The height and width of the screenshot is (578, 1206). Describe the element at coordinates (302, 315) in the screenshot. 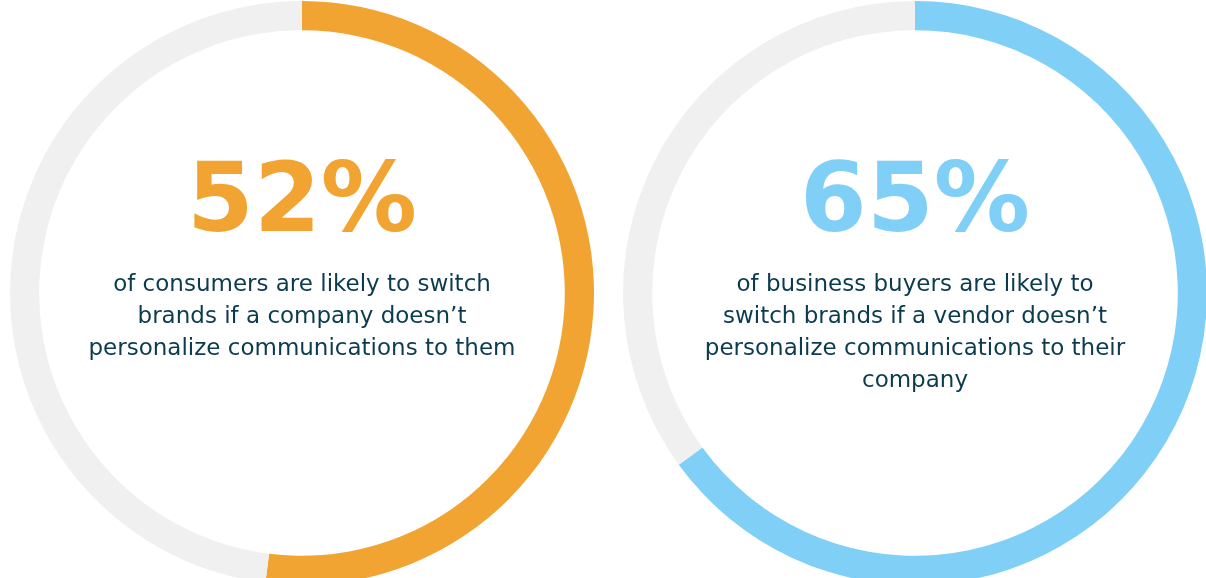

I see `text: of consumers are likely to switch brands if a company doesn’t personalize communications to them` at that location.